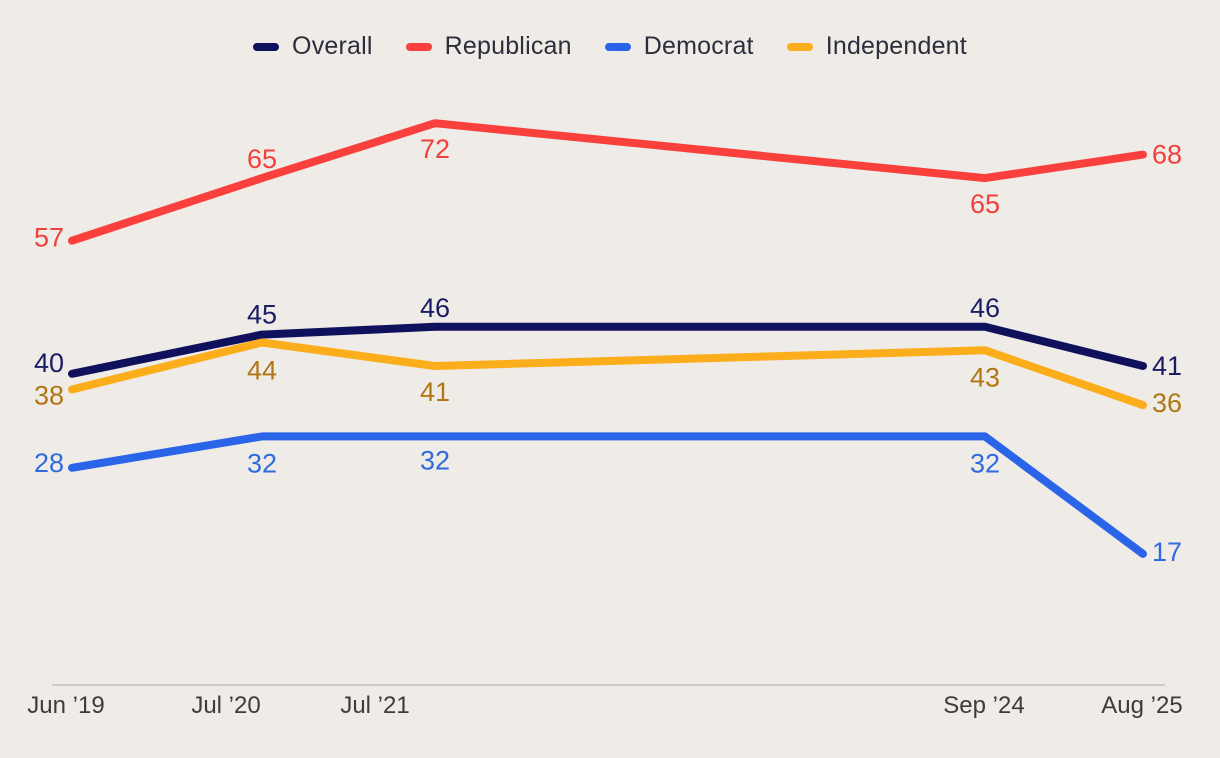 This screenshot has height=758, width=1220. I want to click on x-tick-label: Sep ’24, so click(983, 705).